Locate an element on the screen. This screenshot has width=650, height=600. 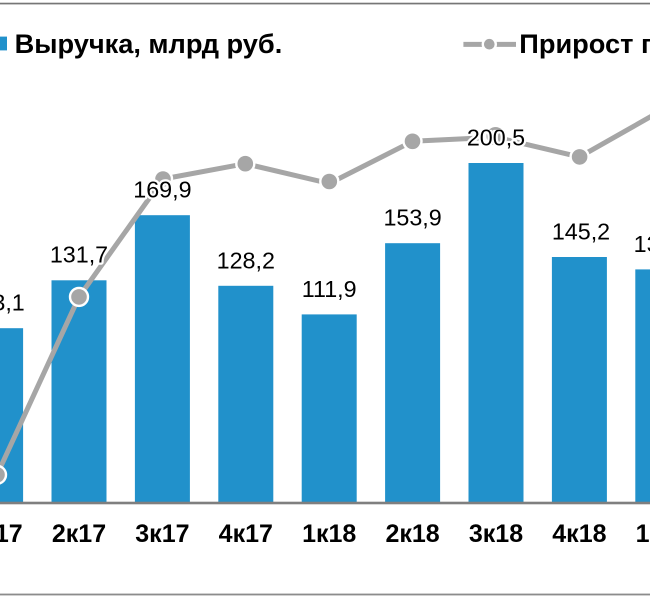
svg-text: 3к18 is located at coordinates (496, 534).